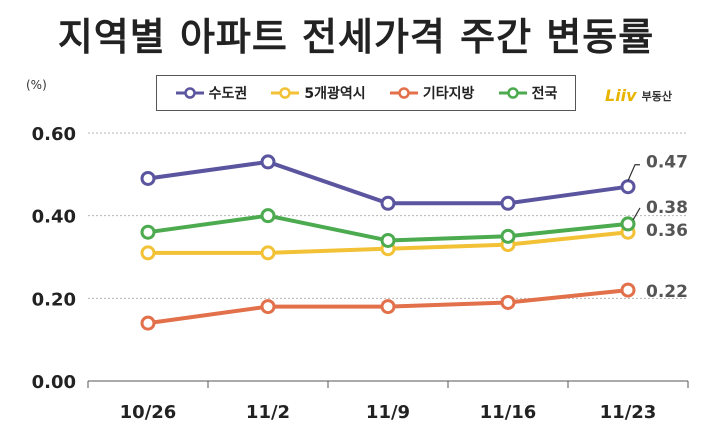 This screenshot has width=712, height=437. What do you see at coordinates (656, 96) in the screenshot?
I see `logo-text: 부동산` at bounding box center [656, 96].